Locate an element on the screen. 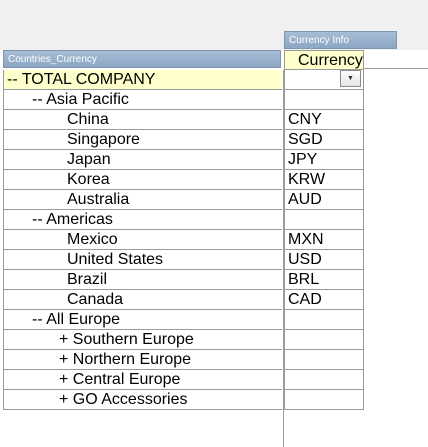  currency-cell: JPY is located at coordinates (324, 160).